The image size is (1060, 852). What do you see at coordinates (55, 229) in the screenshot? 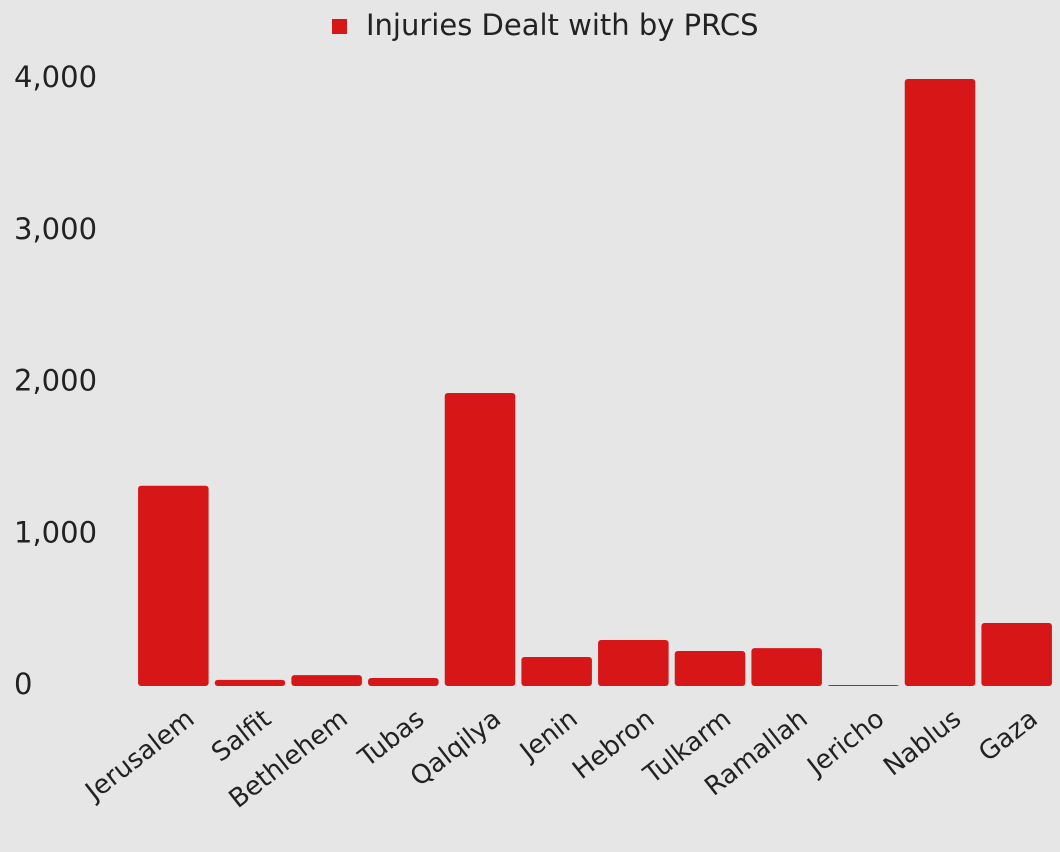
I see `y-tick-label: 3,000` at bounding box center [55, 229].